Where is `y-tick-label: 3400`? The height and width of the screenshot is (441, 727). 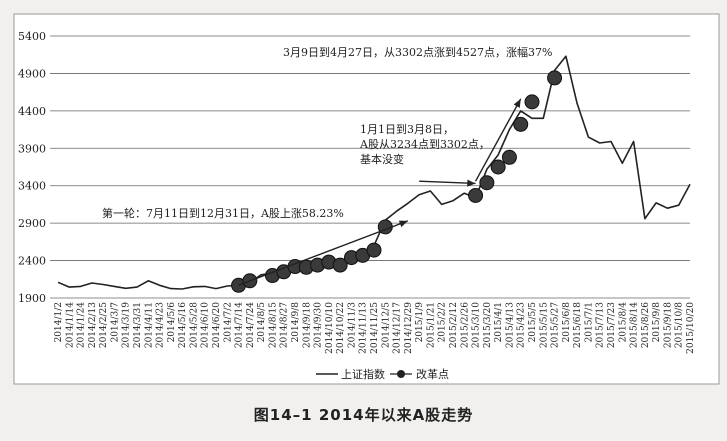 y-tick-label: 3400 is located at coordinates (32, 186).